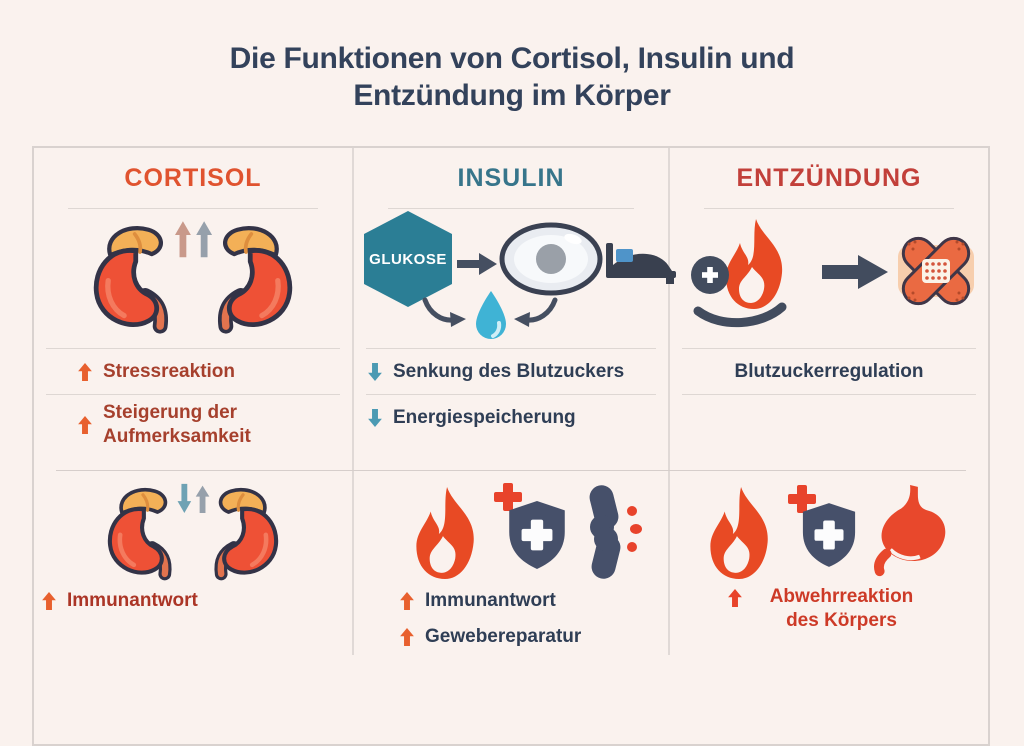  I want to click on down-arrow-teal-icon, so click(184, 498).